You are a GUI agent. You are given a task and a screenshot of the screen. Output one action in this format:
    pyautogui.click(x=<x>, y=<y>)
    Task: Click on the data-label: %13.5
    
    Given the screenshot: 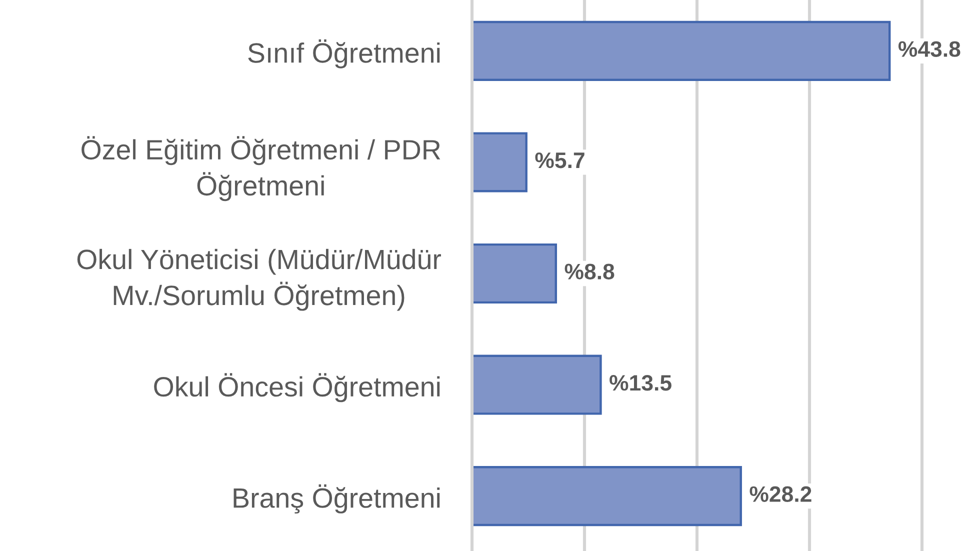 What is the action you would take?
    pyautogui.click(x=641, y=382)
    